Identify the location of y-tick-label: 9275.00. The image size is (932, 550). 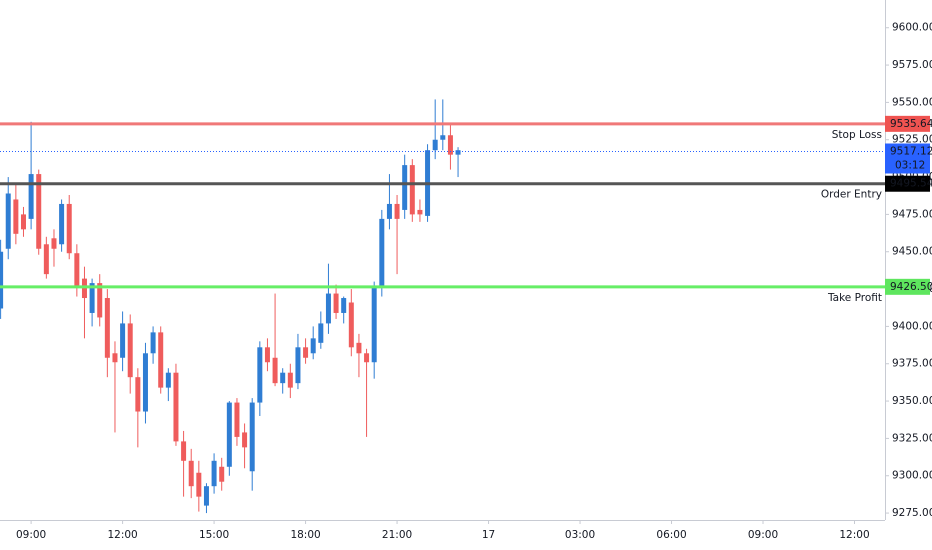
(912, 513).